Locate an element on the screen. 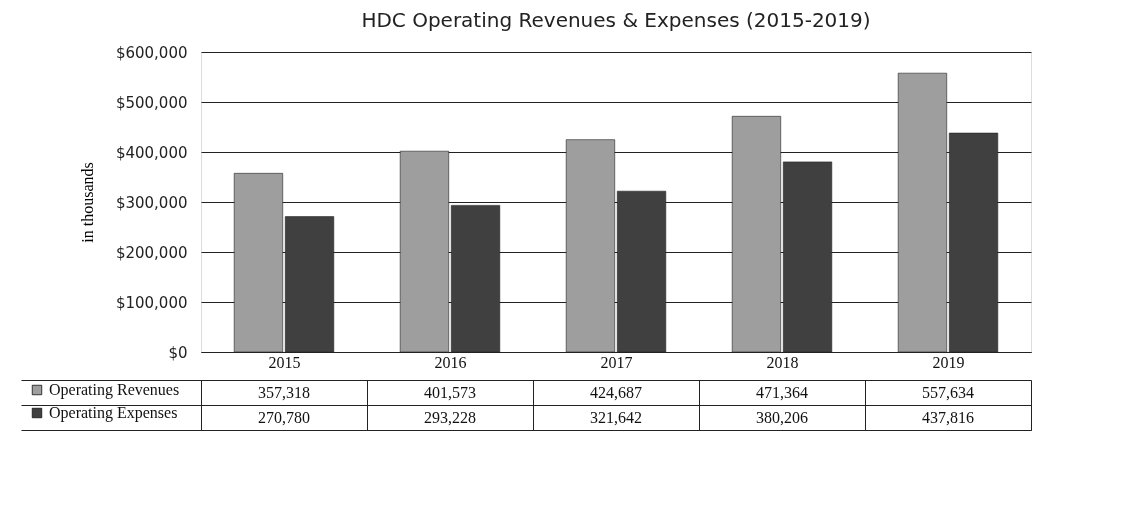  text: 270,780 is located at coordinates (284, 417).